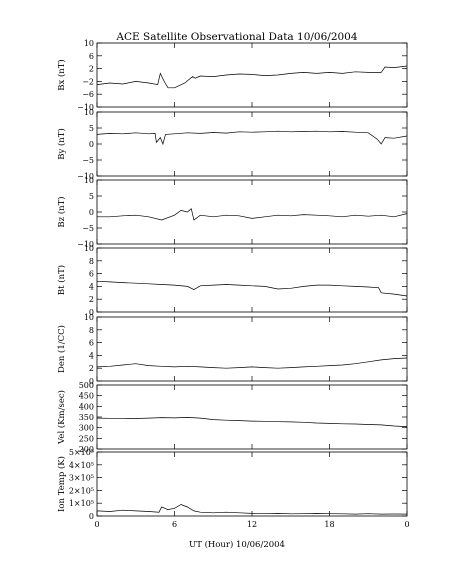  I want to click on y-tick-label: 200, so click(86, 449).